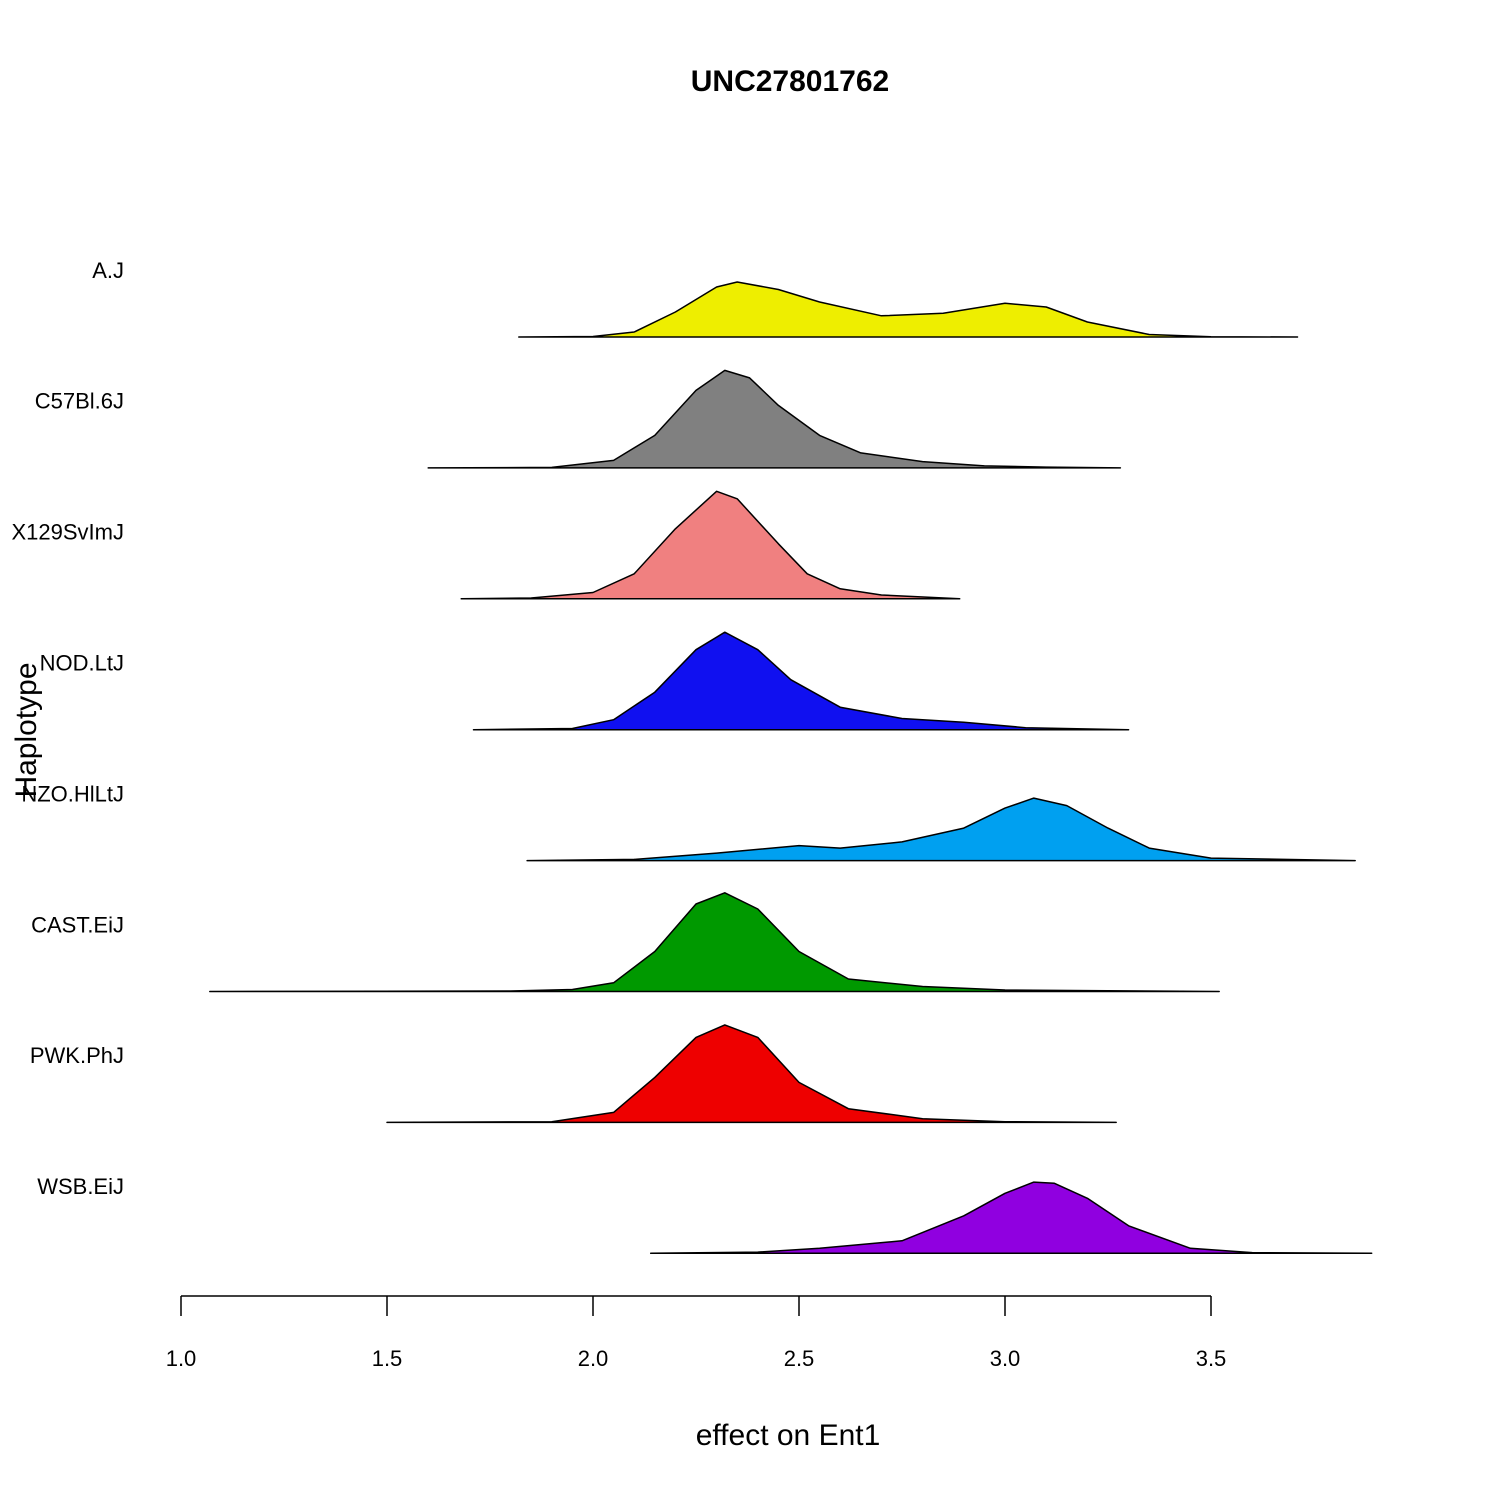 This screenshot has width=1500, height=1500. I want to click on y-tick-label: CAST.EiJ, so click(77, 924).